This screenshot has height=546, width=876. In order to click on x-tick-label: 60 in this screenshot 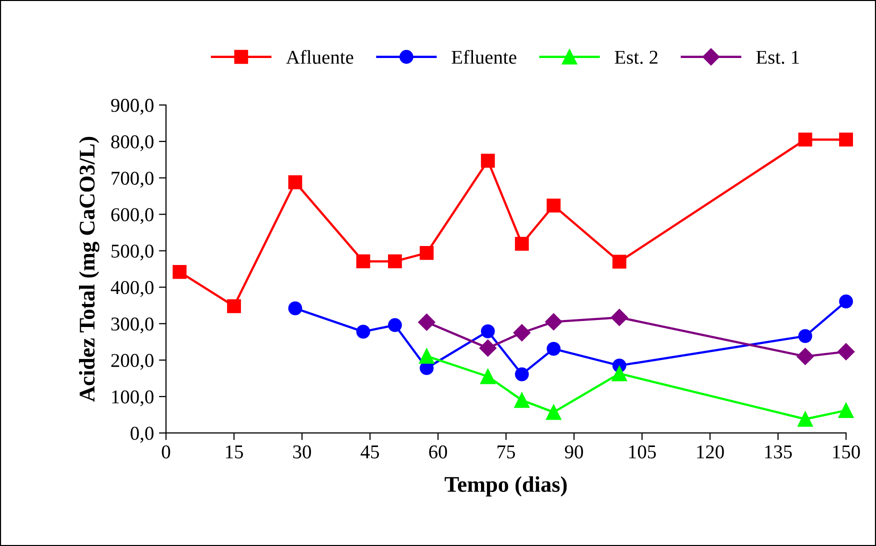, I will do `click(438, 451)`.